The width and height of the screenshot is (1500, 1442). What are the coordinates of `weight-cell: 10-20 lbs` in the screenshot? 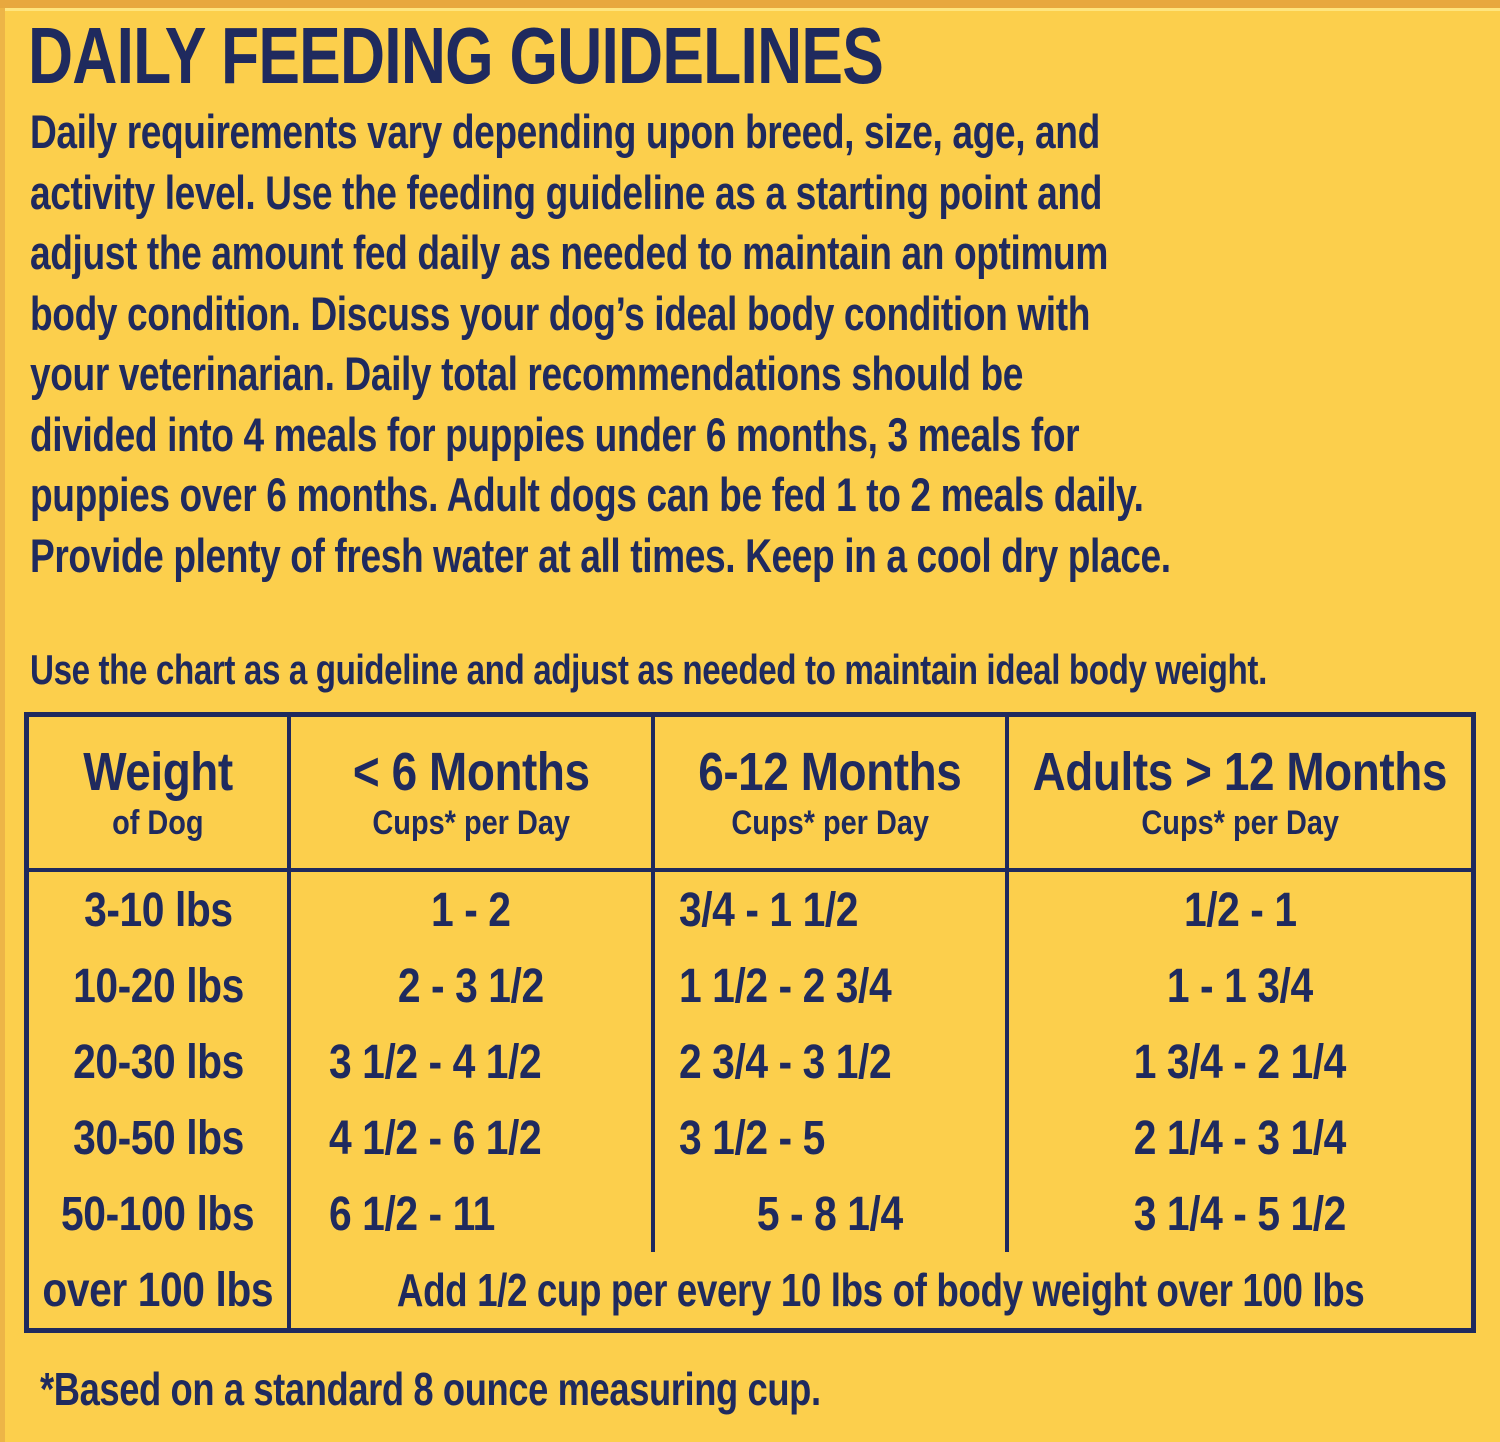 It's located at (160, 986).